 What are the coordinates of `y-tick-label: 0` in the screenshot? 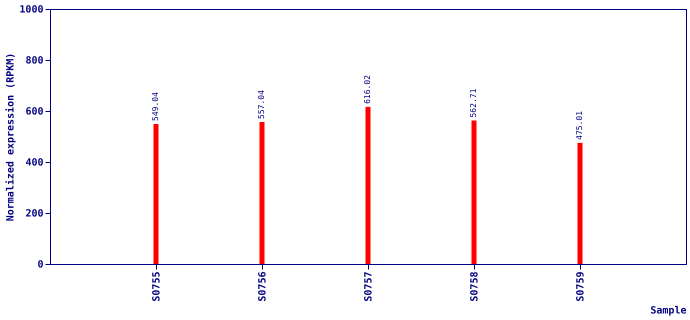 It's located at (40, 265).